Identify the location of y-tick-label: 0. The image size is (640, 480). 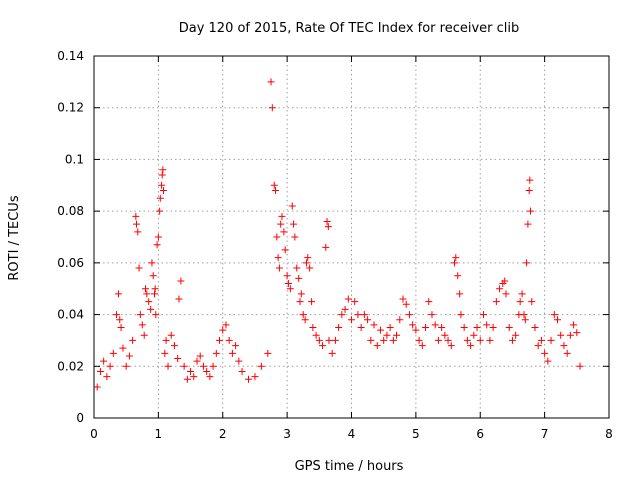
(80, 418).